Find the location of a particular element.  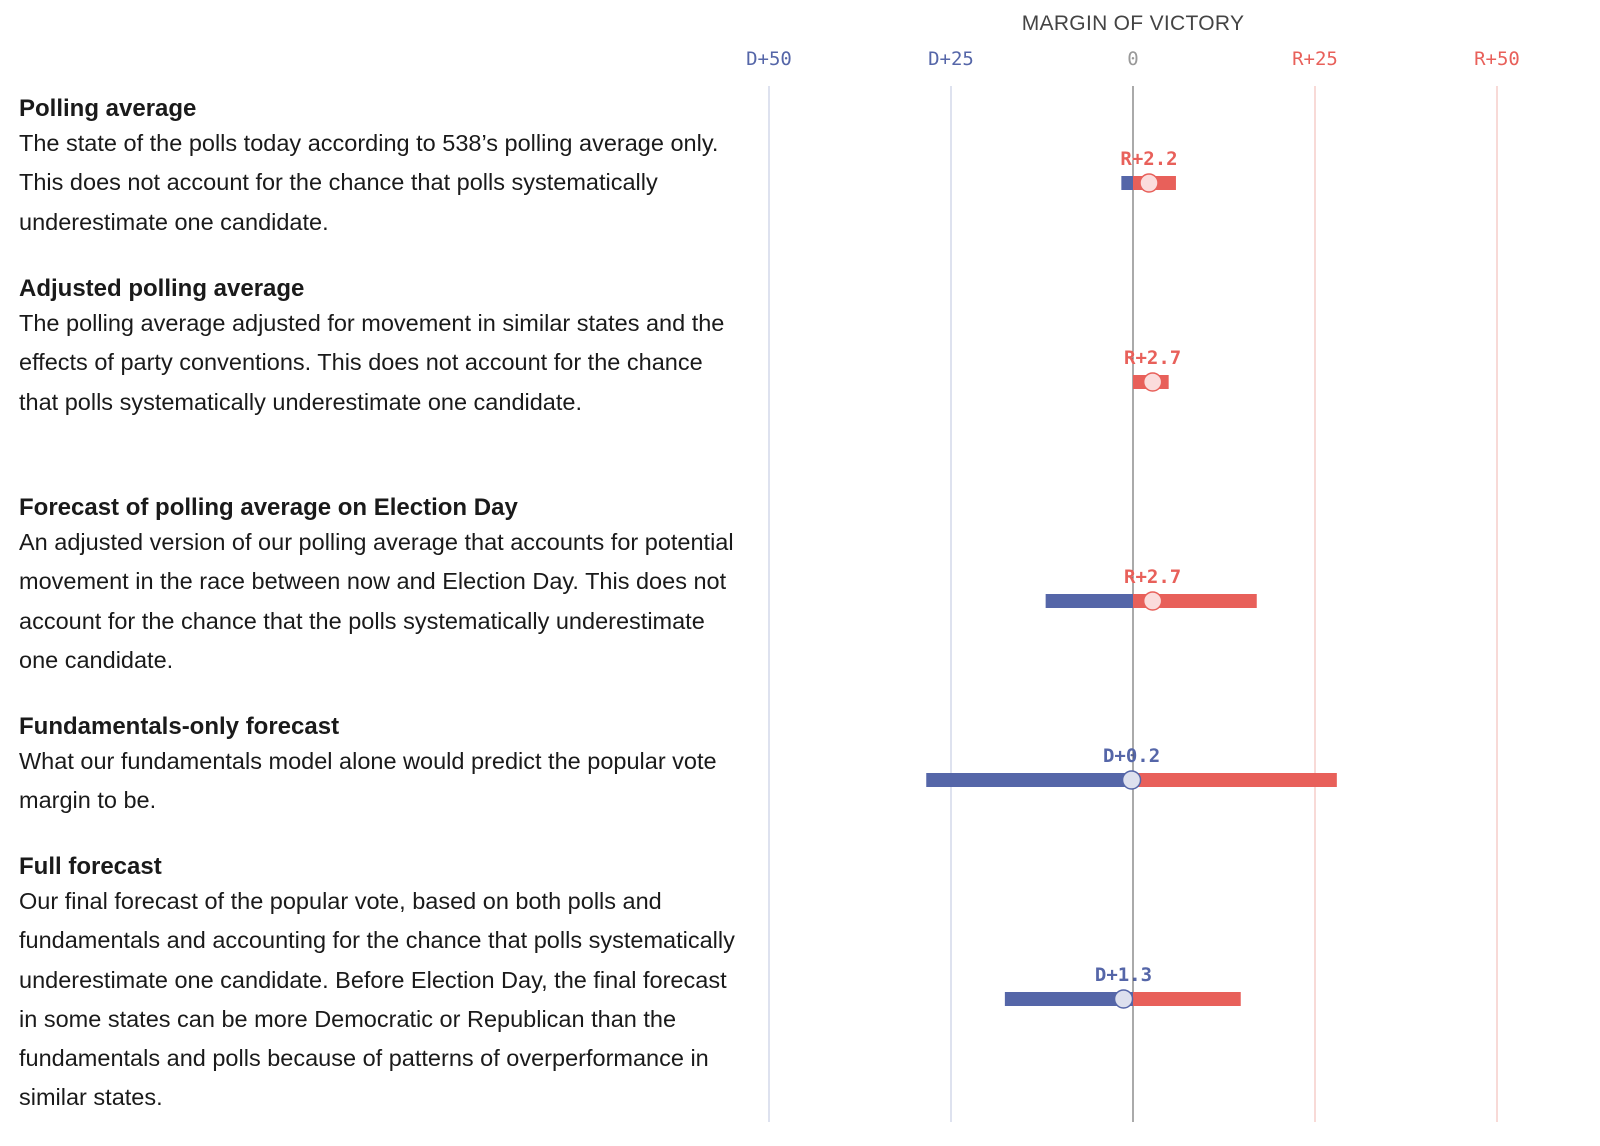

value-label: R+2.2 is located at coordinates (1148, 159).